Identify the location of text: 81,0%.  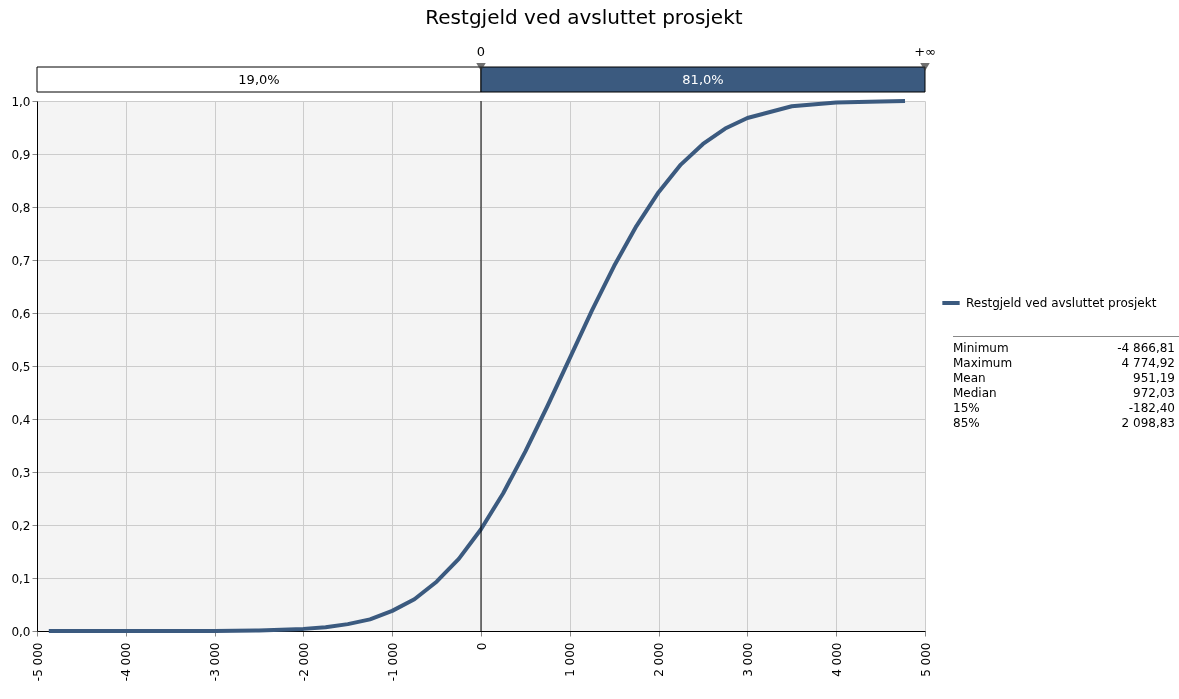
(703, 79).